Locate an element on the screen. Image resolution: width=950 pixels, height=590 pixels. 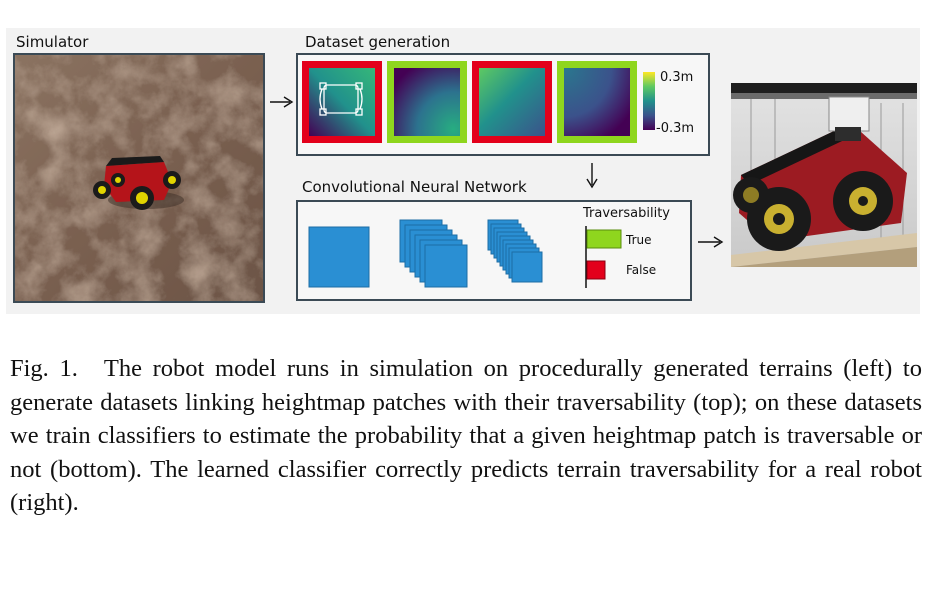
colorbar-min-label: -0.3m is located at coordinates (675, 128).